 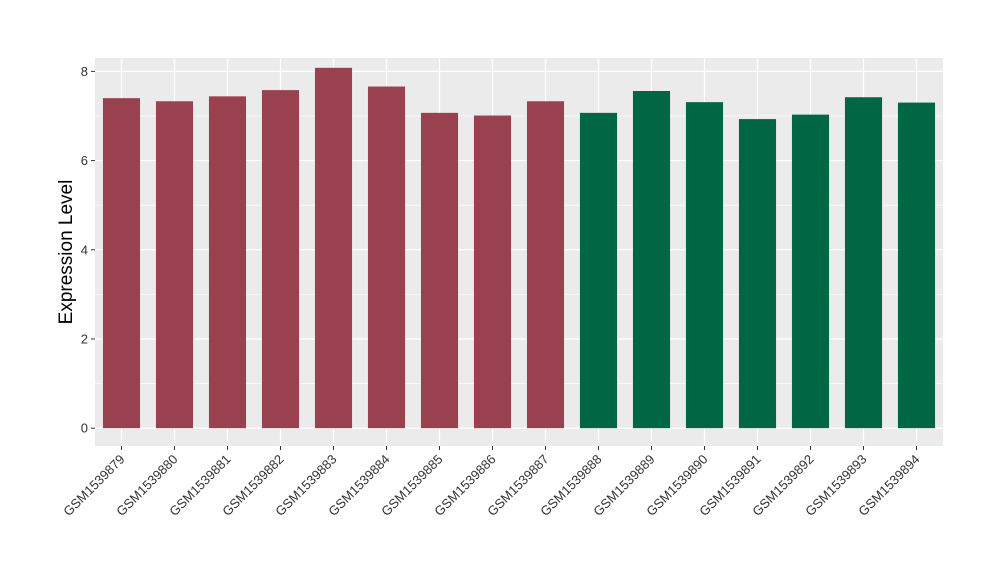 I want to click on y-tick-label: 6, so click(x=84, y=160).